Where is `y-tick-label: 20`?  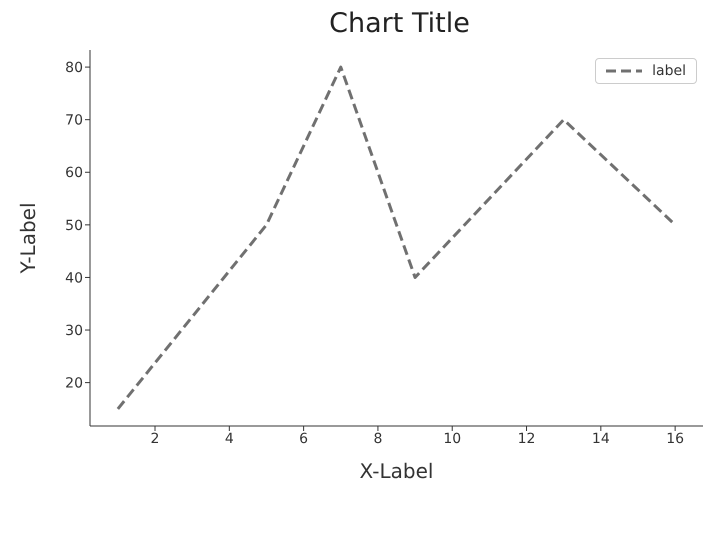 y-tick-label: 20 is located at coordinates (74, 384).